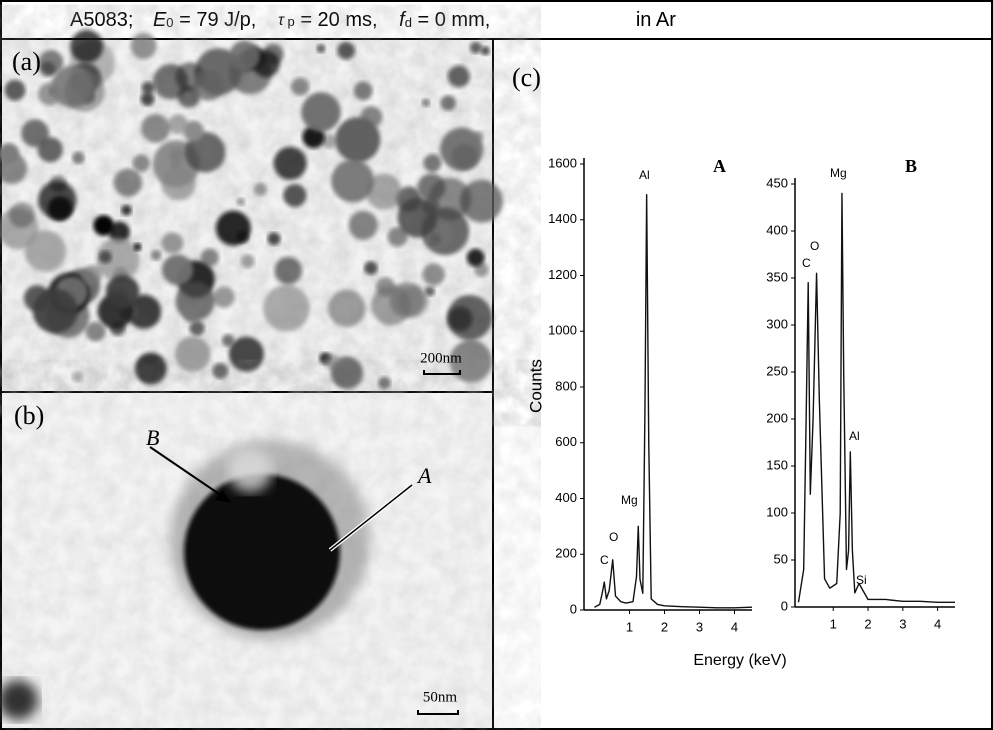 The width and height of the screenshot is (993, 730). What do you see at coordinates (911, 166) in the screenshot?
I see `chart-title: B` at bounding box center [911, 166].